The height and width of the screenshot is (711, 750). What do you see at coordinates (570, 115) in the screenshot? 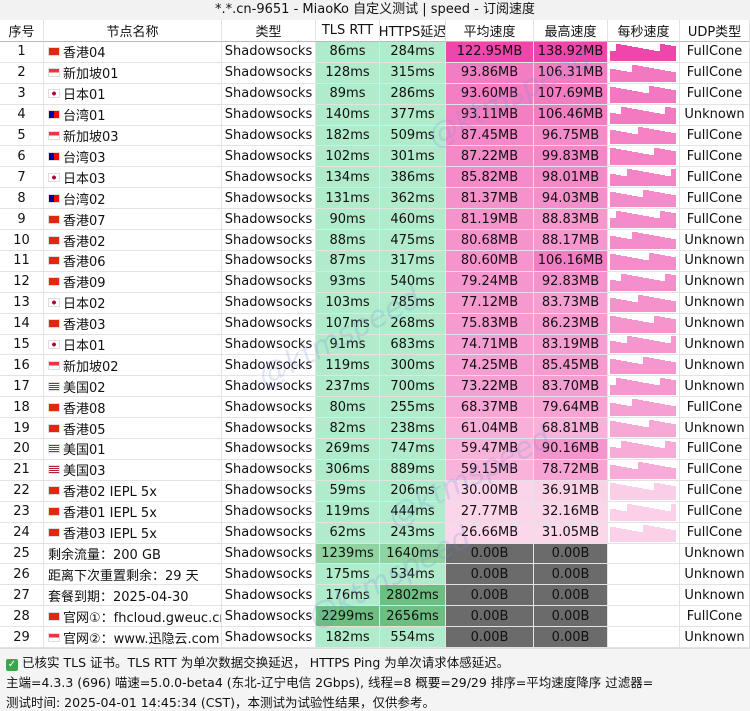
I see `cell-text: 106.46MB` at bounding box center [570, 115].